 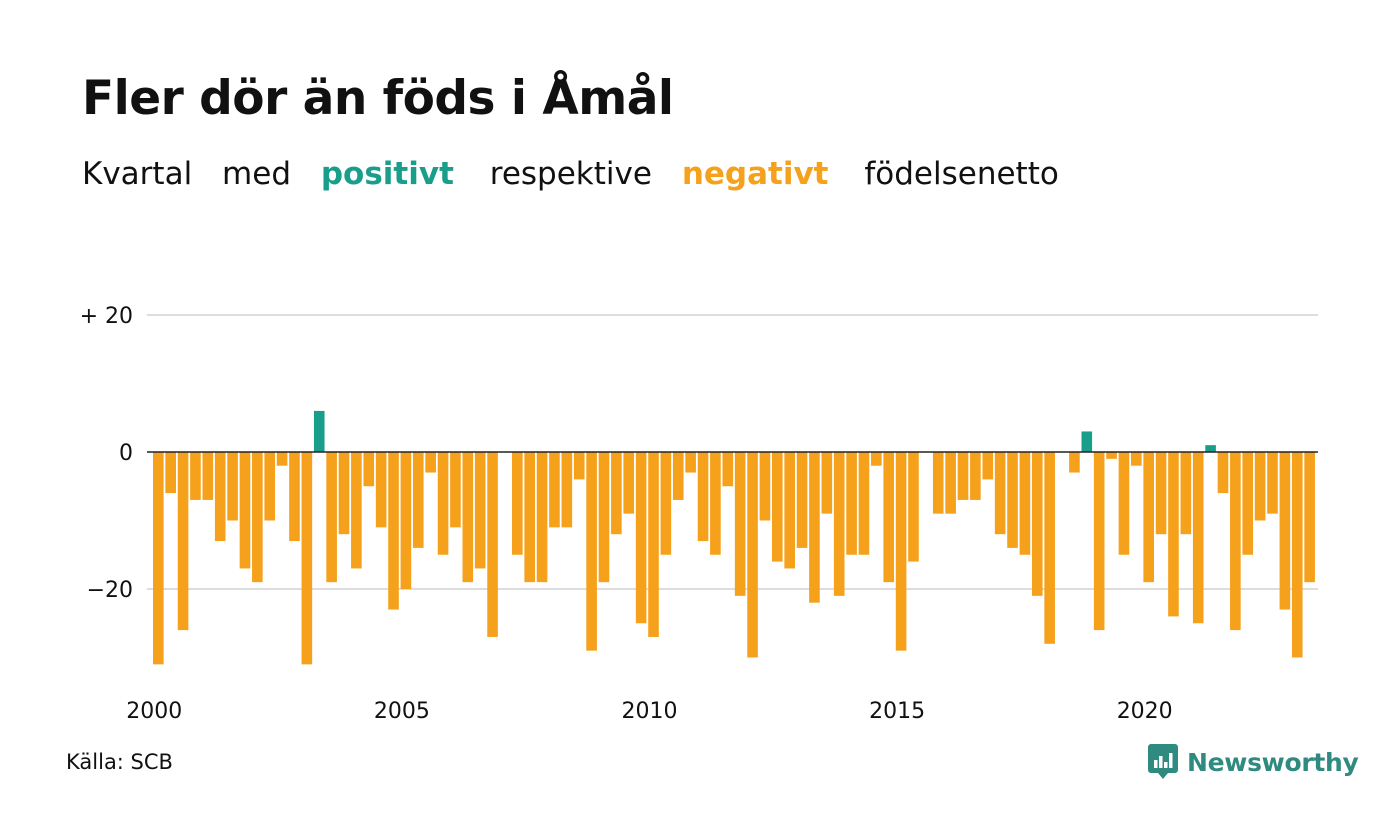 I want to click on subtitle-text-fodelsenetto: födelsenetto, so click(x=961, y=174).